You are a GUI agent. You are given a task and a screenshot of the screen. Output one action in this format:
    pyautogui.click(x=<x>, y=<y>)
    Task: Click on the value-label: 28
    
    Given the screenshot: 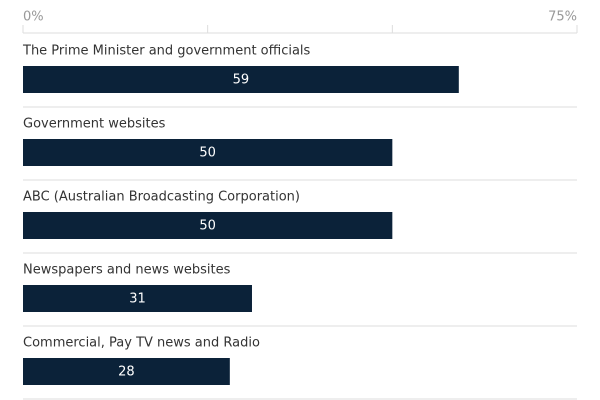 What is the action you would take?
    pyautogui.click(x=126, y=372)
    